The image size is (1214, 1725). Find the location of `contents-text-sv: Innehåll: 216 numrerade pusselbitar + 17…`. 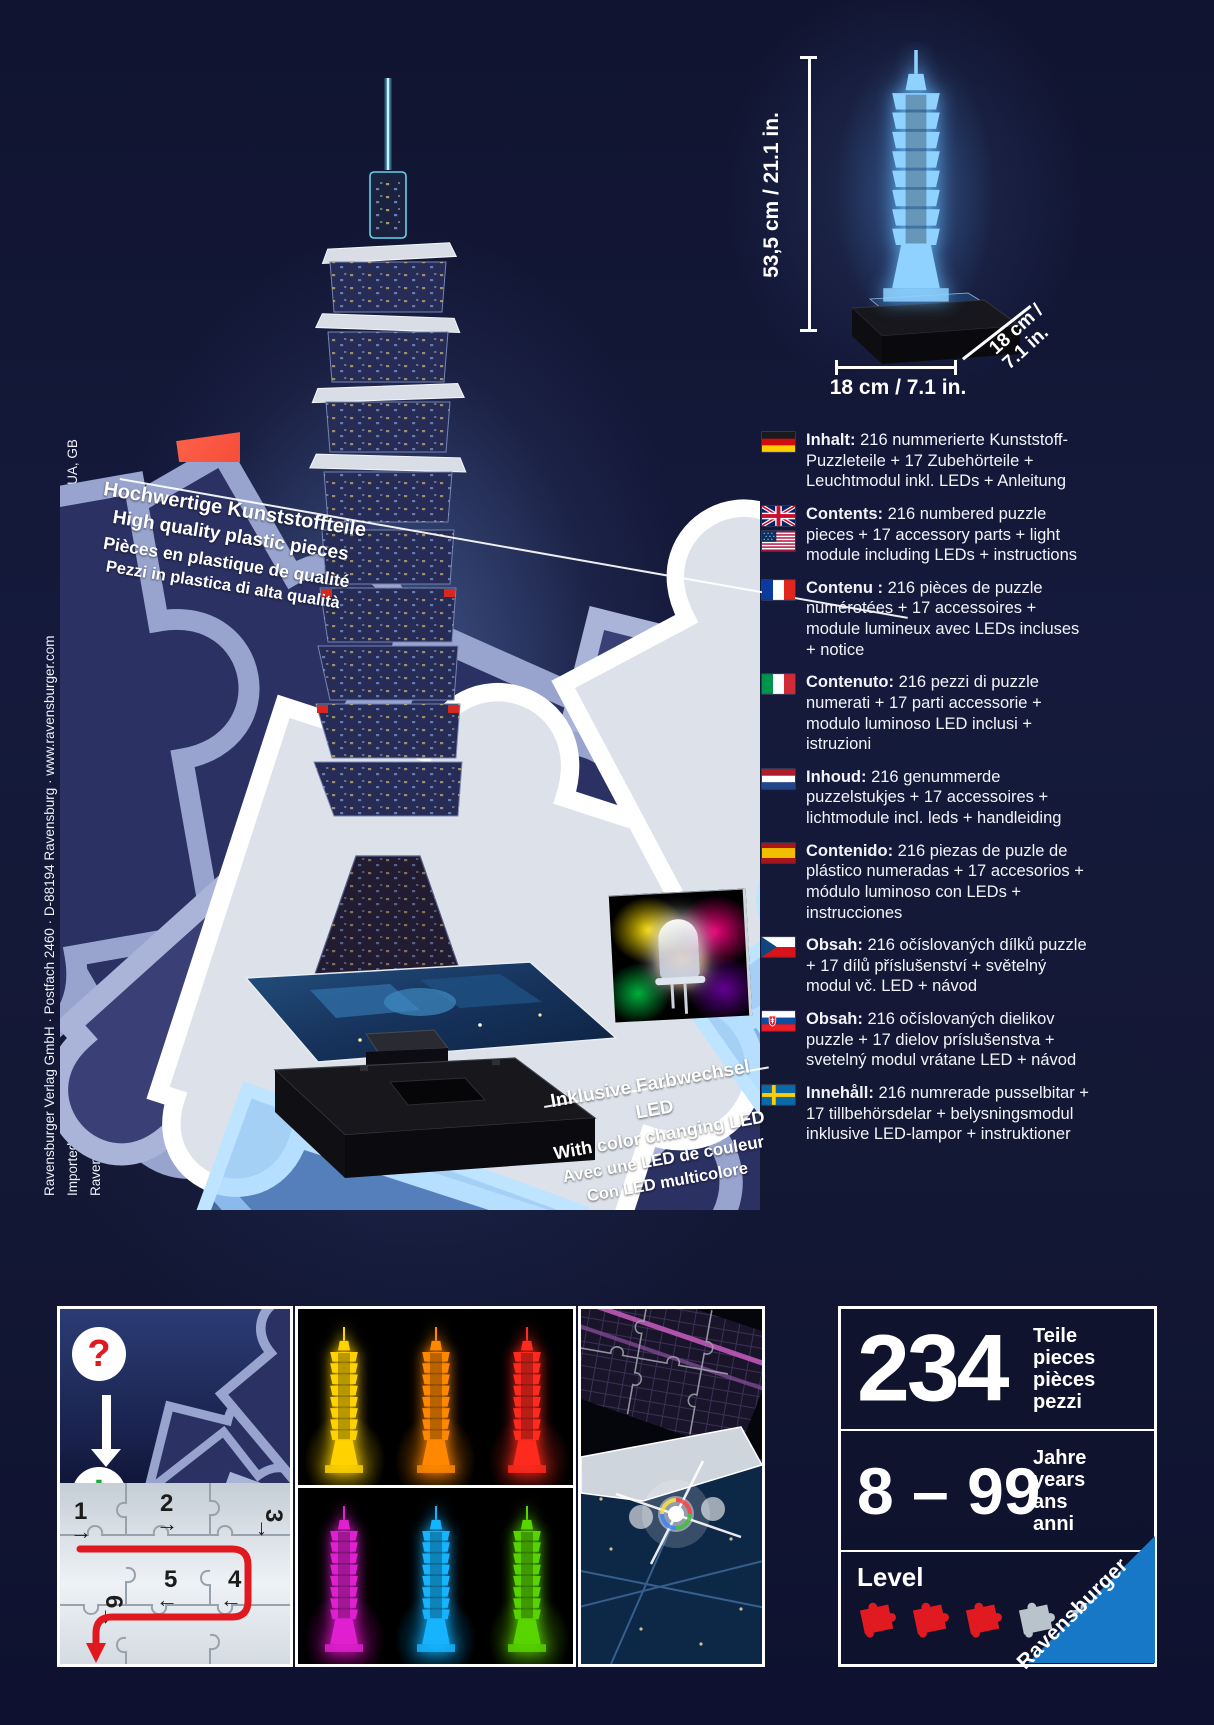

contents-text-sv: Innehåll: 216 numrerade pusselbitar + 17… is located at coordinates (947, 1113).